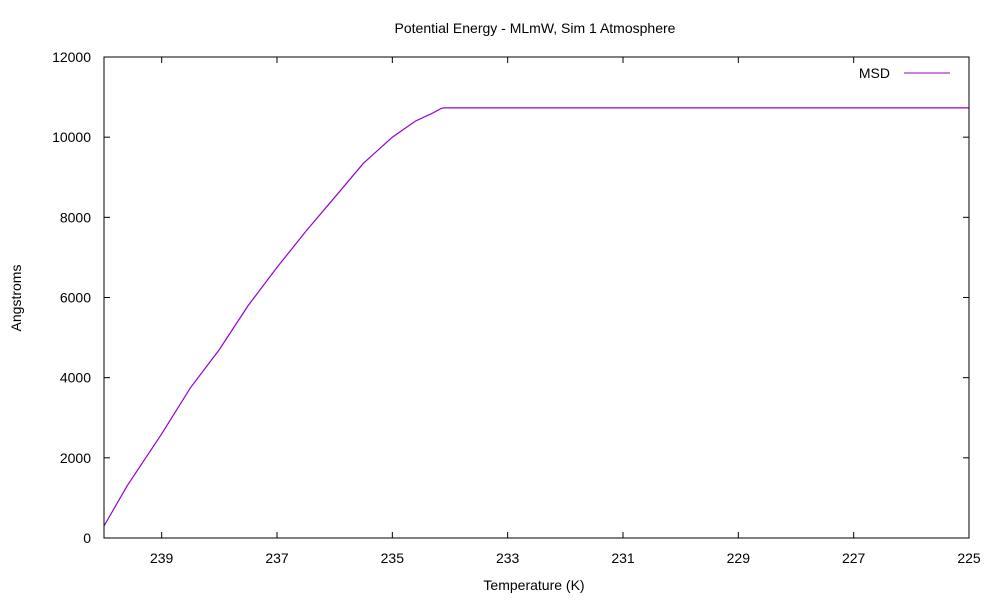  I want to click on y-tick-label: 6000, so click(75, 298).